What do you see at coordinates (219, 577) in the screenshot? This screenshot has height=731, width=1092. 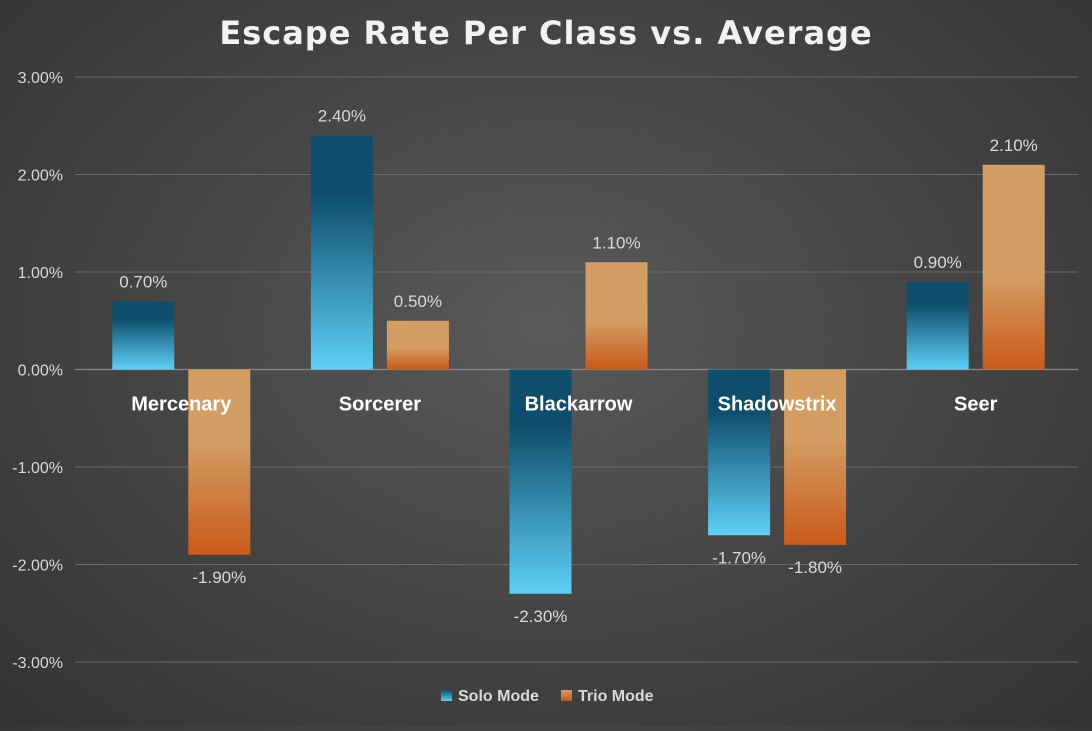 I see `data-label: -1.90%` at bounding box center [219, 577].